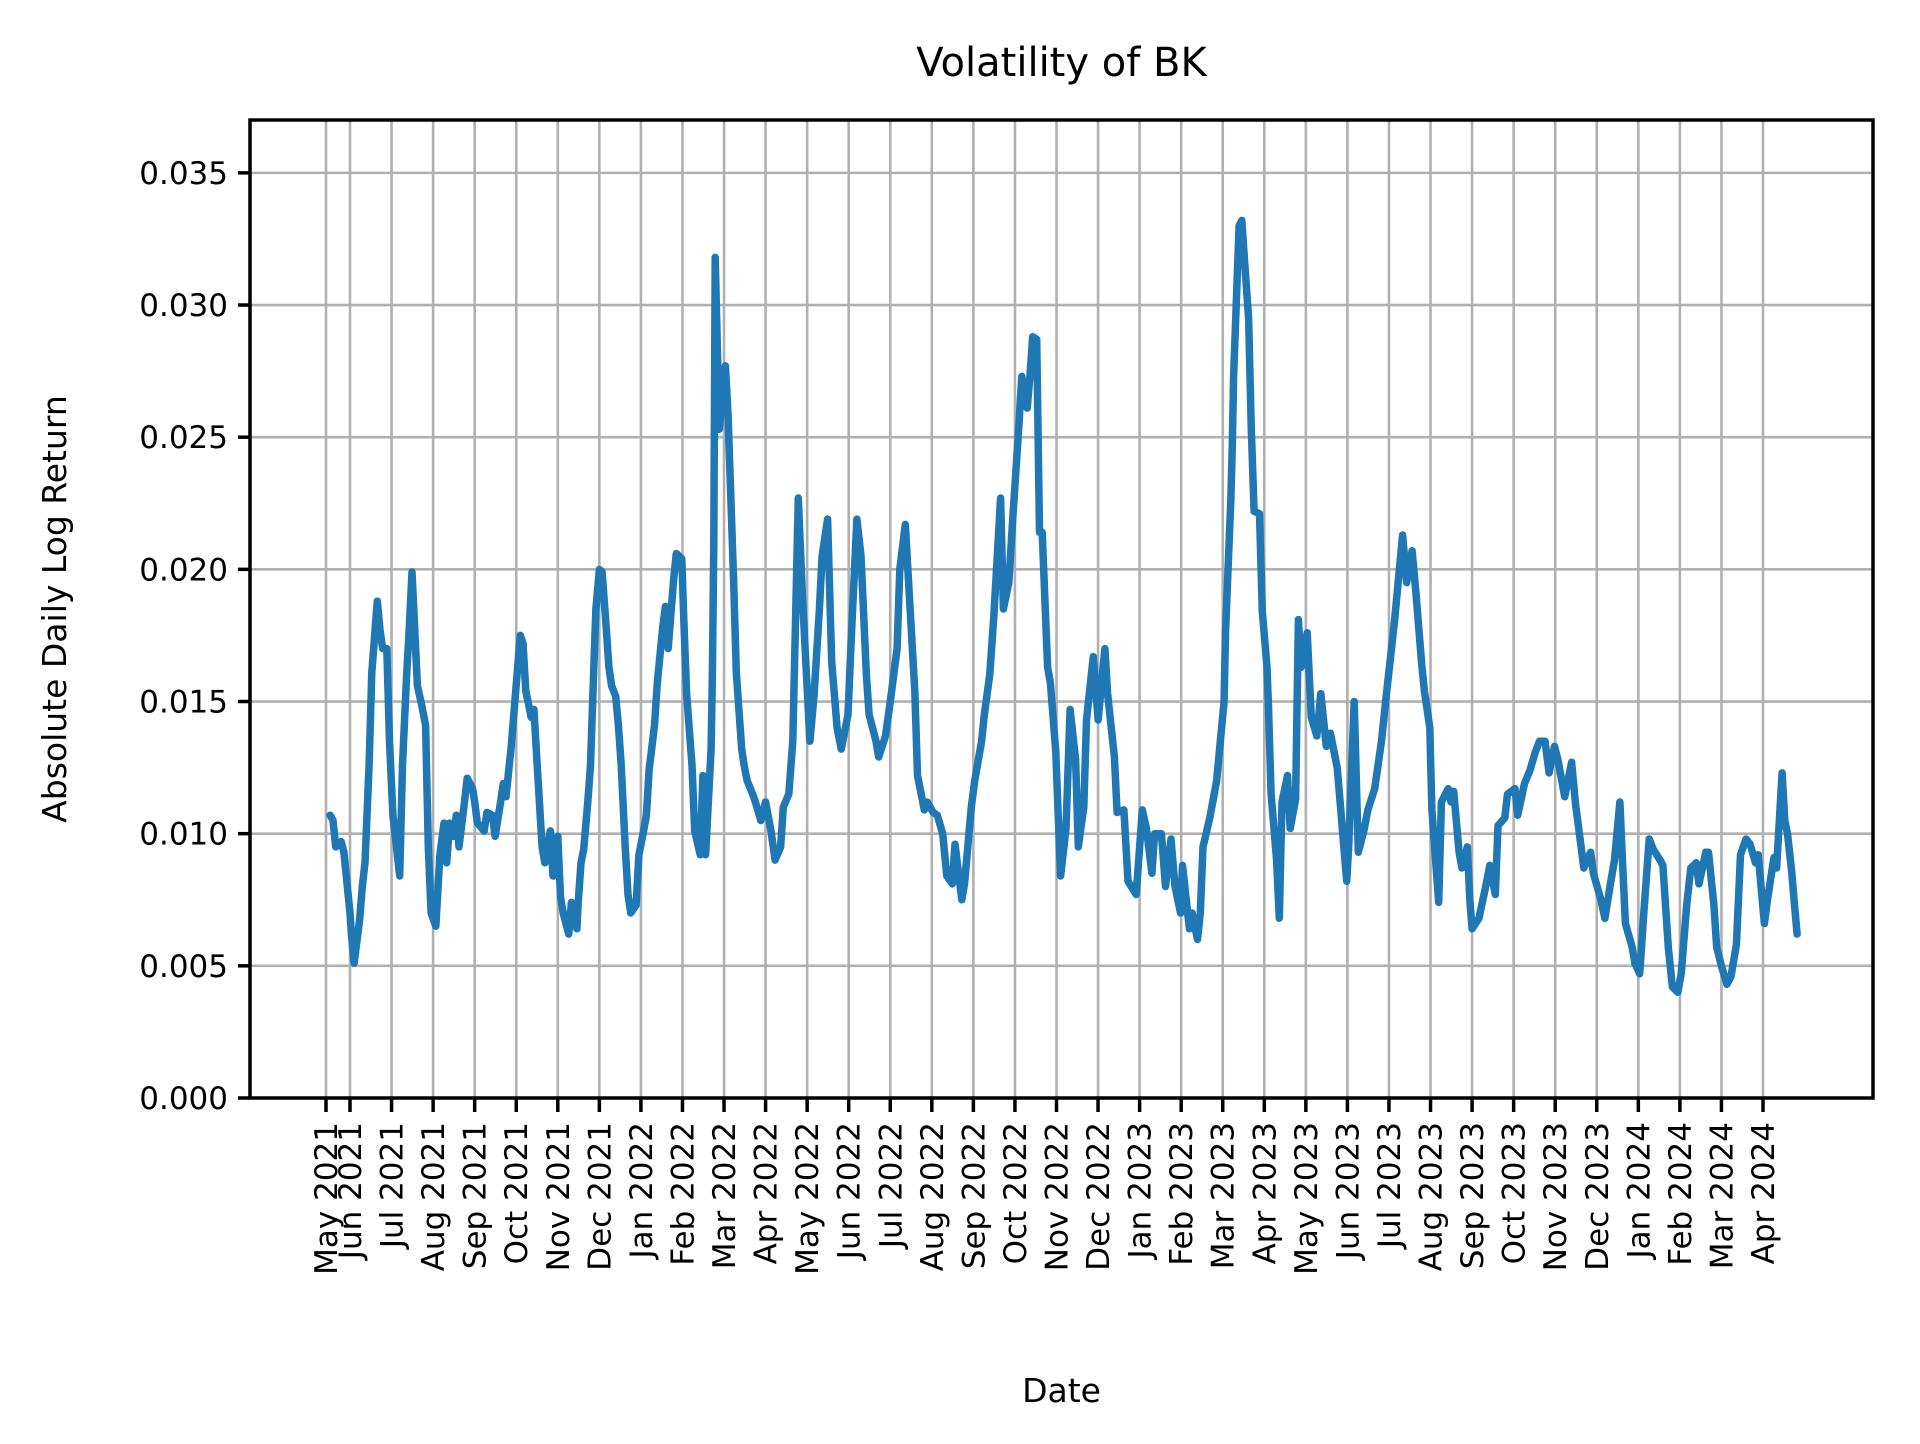 Image resolution: width=1920 pixels, height=1444 pixels. I want to click on x-tick-label: Apr 2023, so click(1265, 1193).